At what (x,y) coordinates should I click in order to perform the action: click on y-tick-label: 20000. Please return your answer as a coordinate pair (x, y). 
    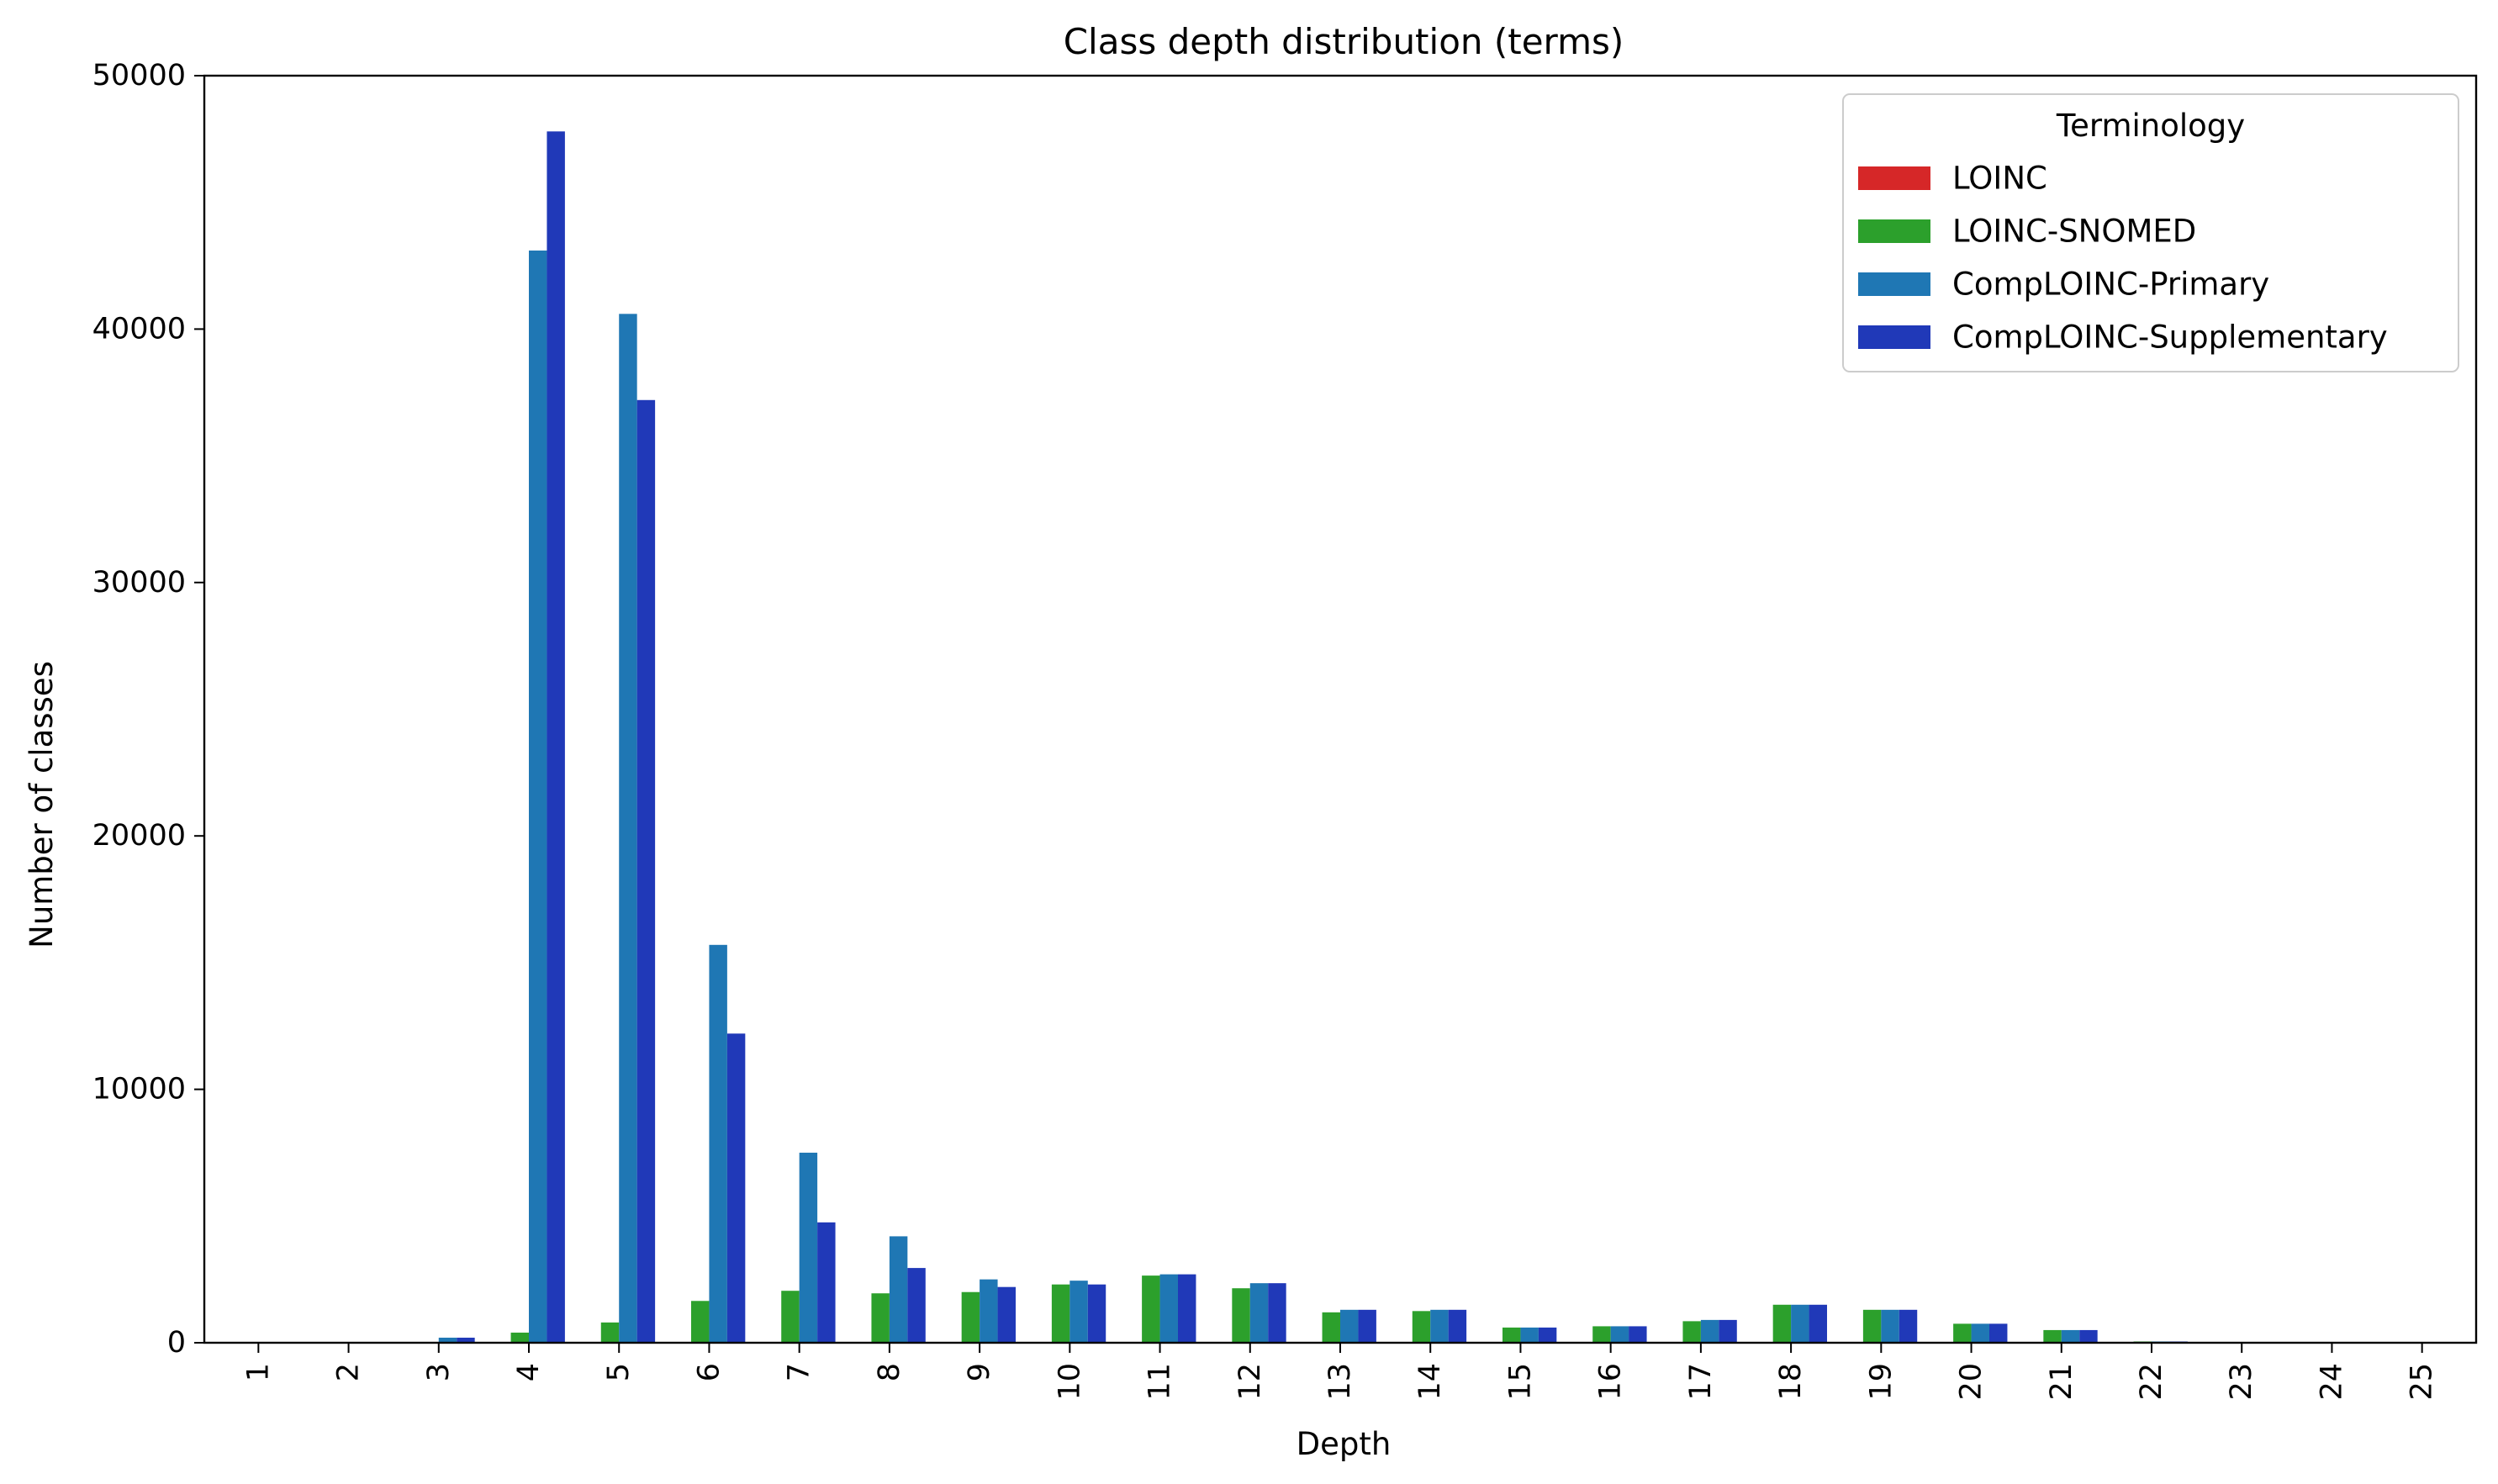
    Looking at the image, I should click on (139, 836).